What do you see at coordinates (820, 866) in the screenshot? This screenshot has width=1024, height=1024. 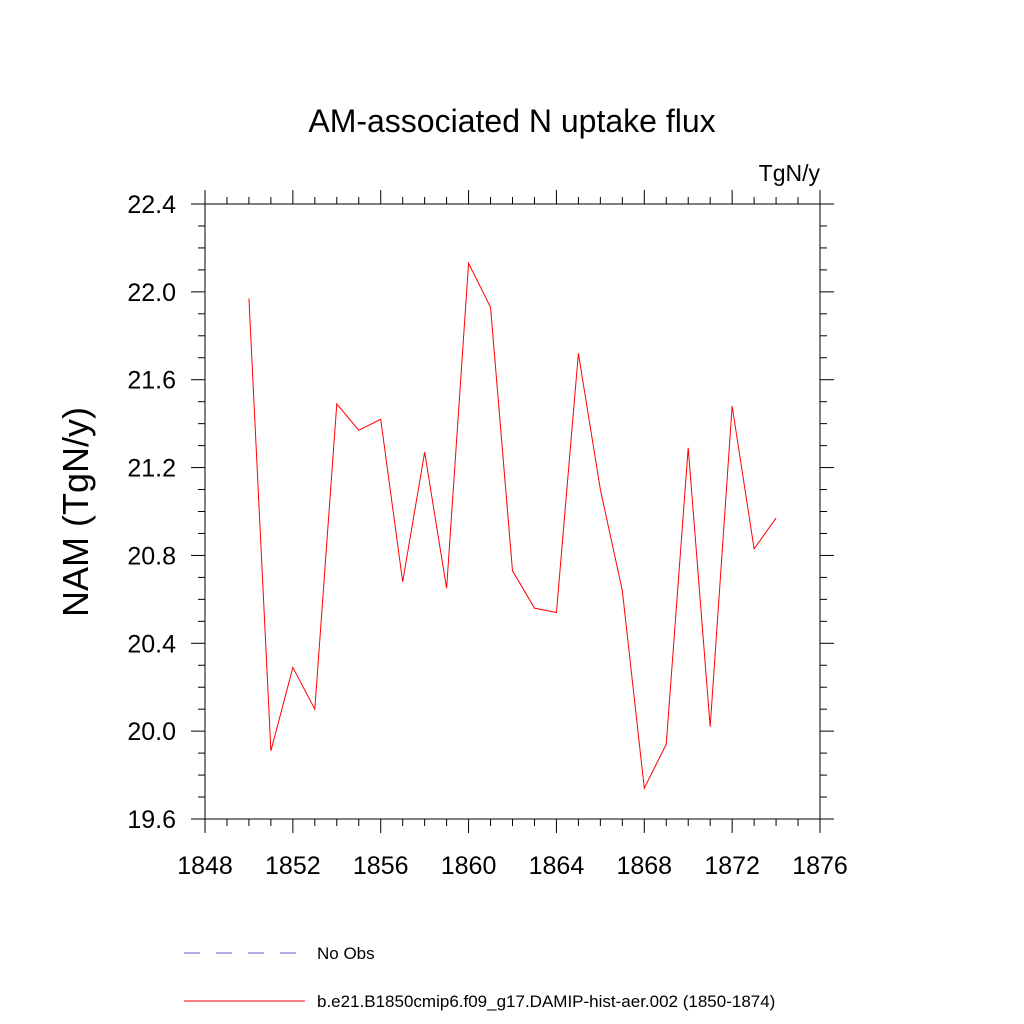 I see `x-tick-label: 1876` at bounding box center [820, 866].